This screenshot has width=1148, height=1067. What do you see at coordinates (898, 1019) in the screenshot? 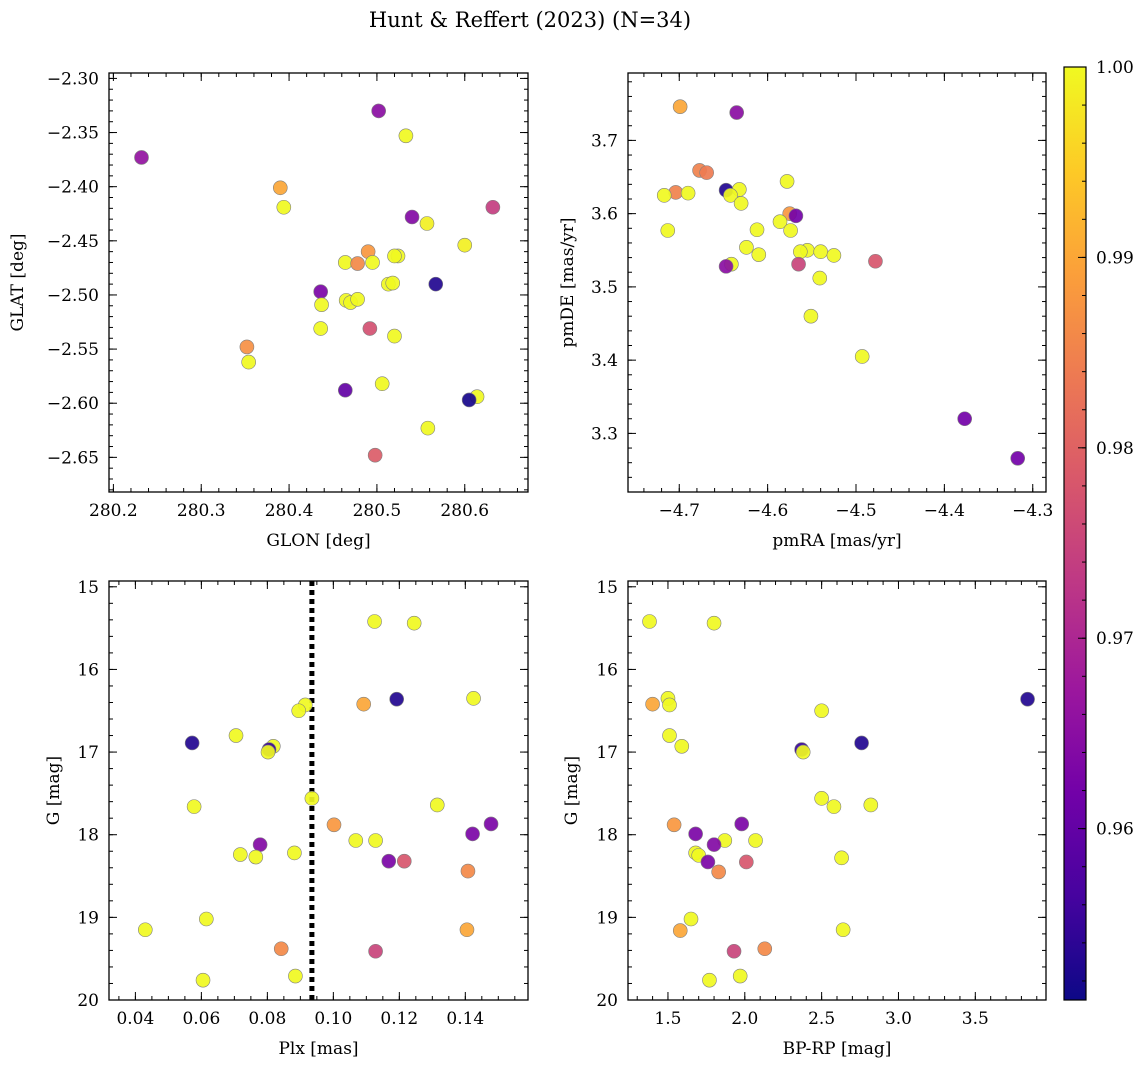
I see `x-tick-label: 3.0` at bounding box center [898, 1019].